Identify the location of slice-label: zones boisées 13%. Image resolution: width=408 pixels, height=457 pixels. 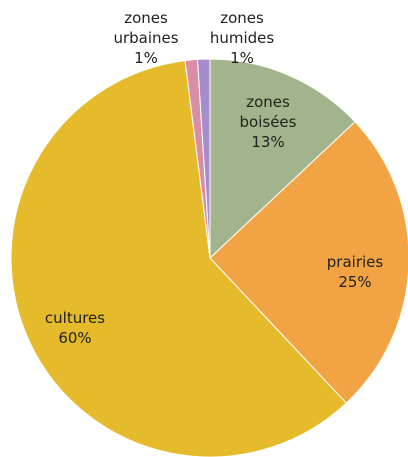
(268, 122).